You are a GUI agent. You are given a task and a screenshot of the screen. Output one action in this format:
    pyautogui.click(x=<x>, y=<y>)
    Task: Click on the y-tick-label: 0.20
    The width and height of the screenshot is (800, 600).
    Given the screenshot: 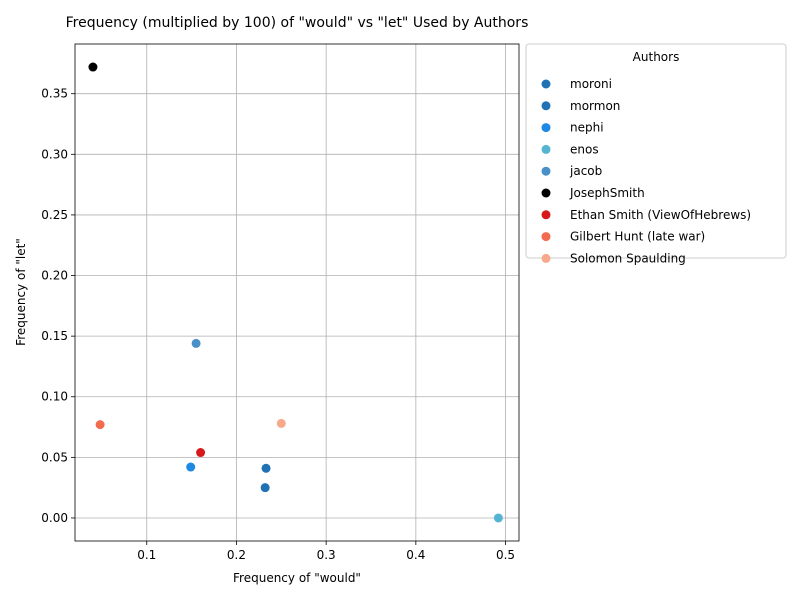 What is the action you would take?
    pyautogui.click(x=54, y=276)
    